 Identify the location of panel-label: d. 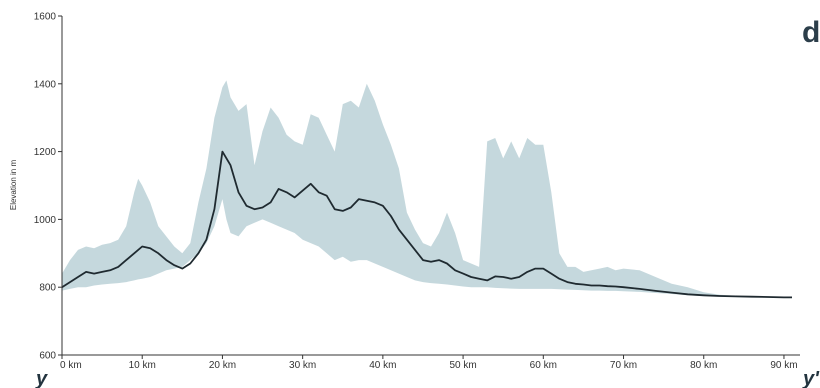
(811, 32).